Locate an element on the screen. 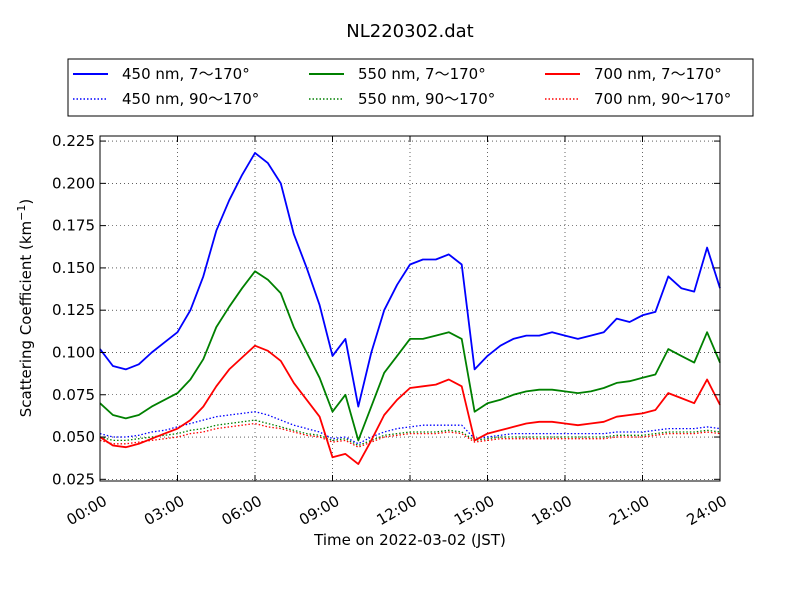 The width and height of the screenshot is (800, 600). y-axis-title-close: ) is located at coordinates (26, 202).